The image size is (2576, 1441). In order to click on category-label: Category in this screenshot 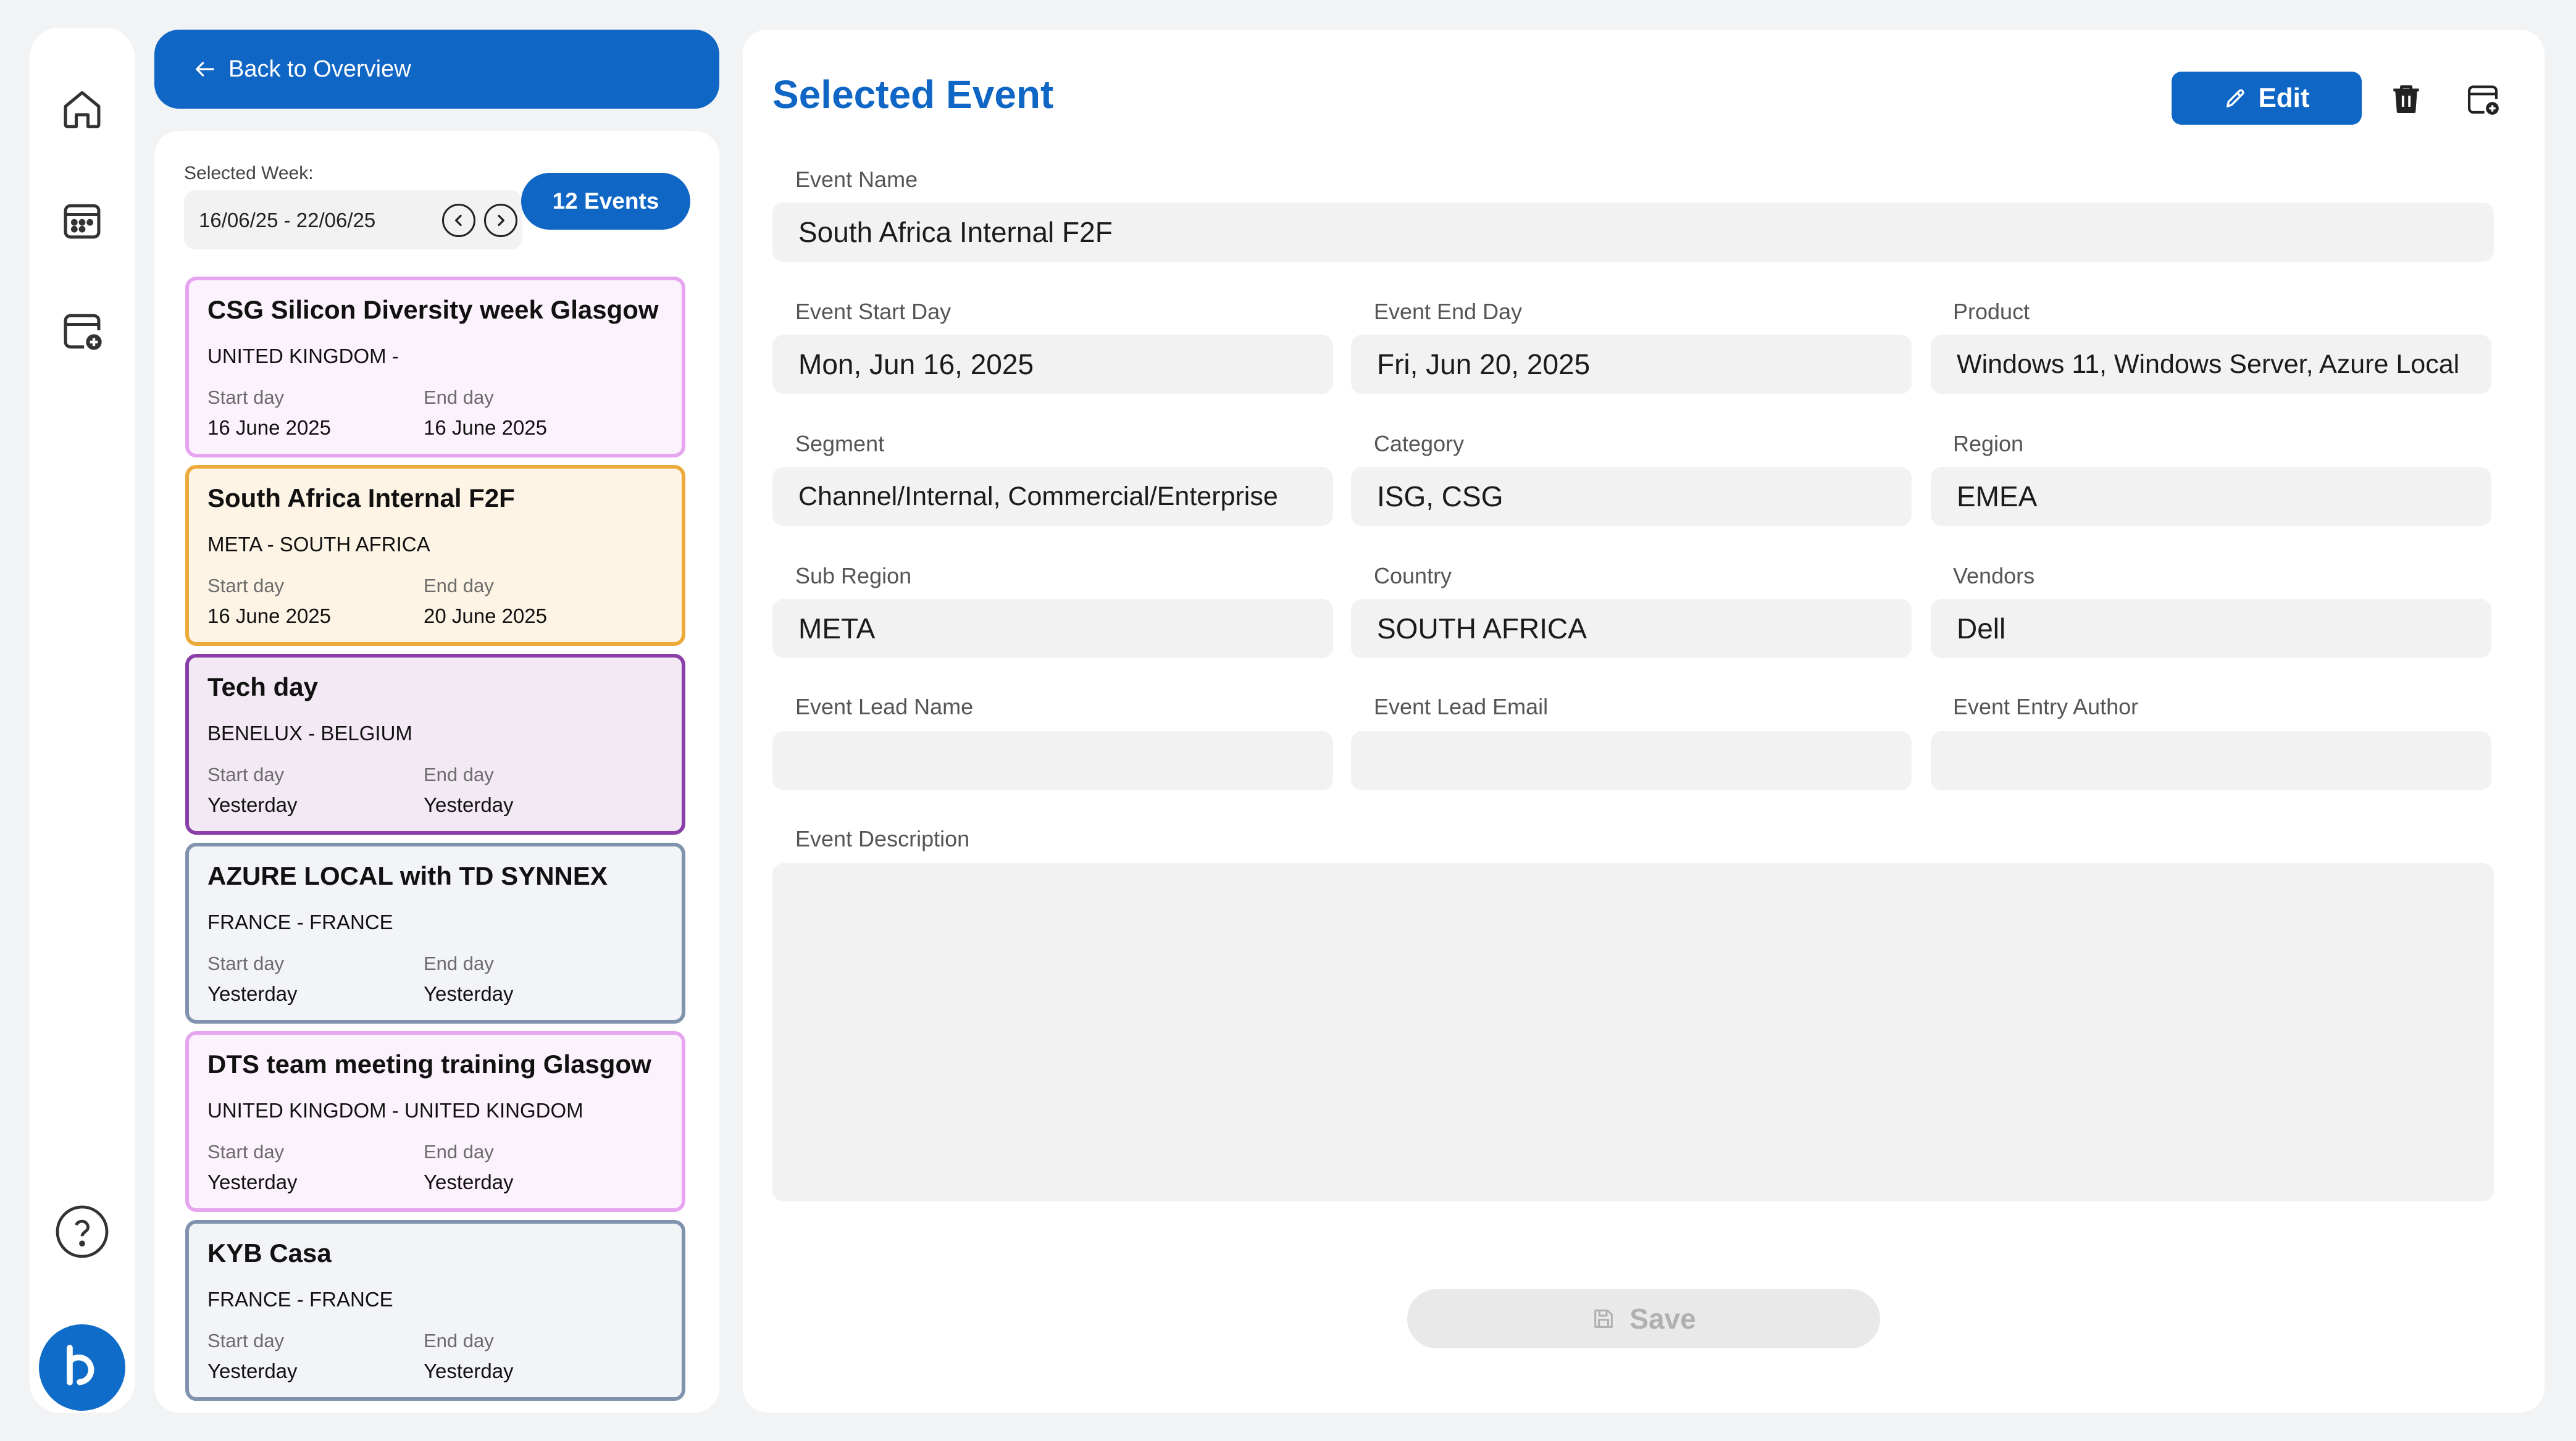, I will do `click(1419, 444)`.